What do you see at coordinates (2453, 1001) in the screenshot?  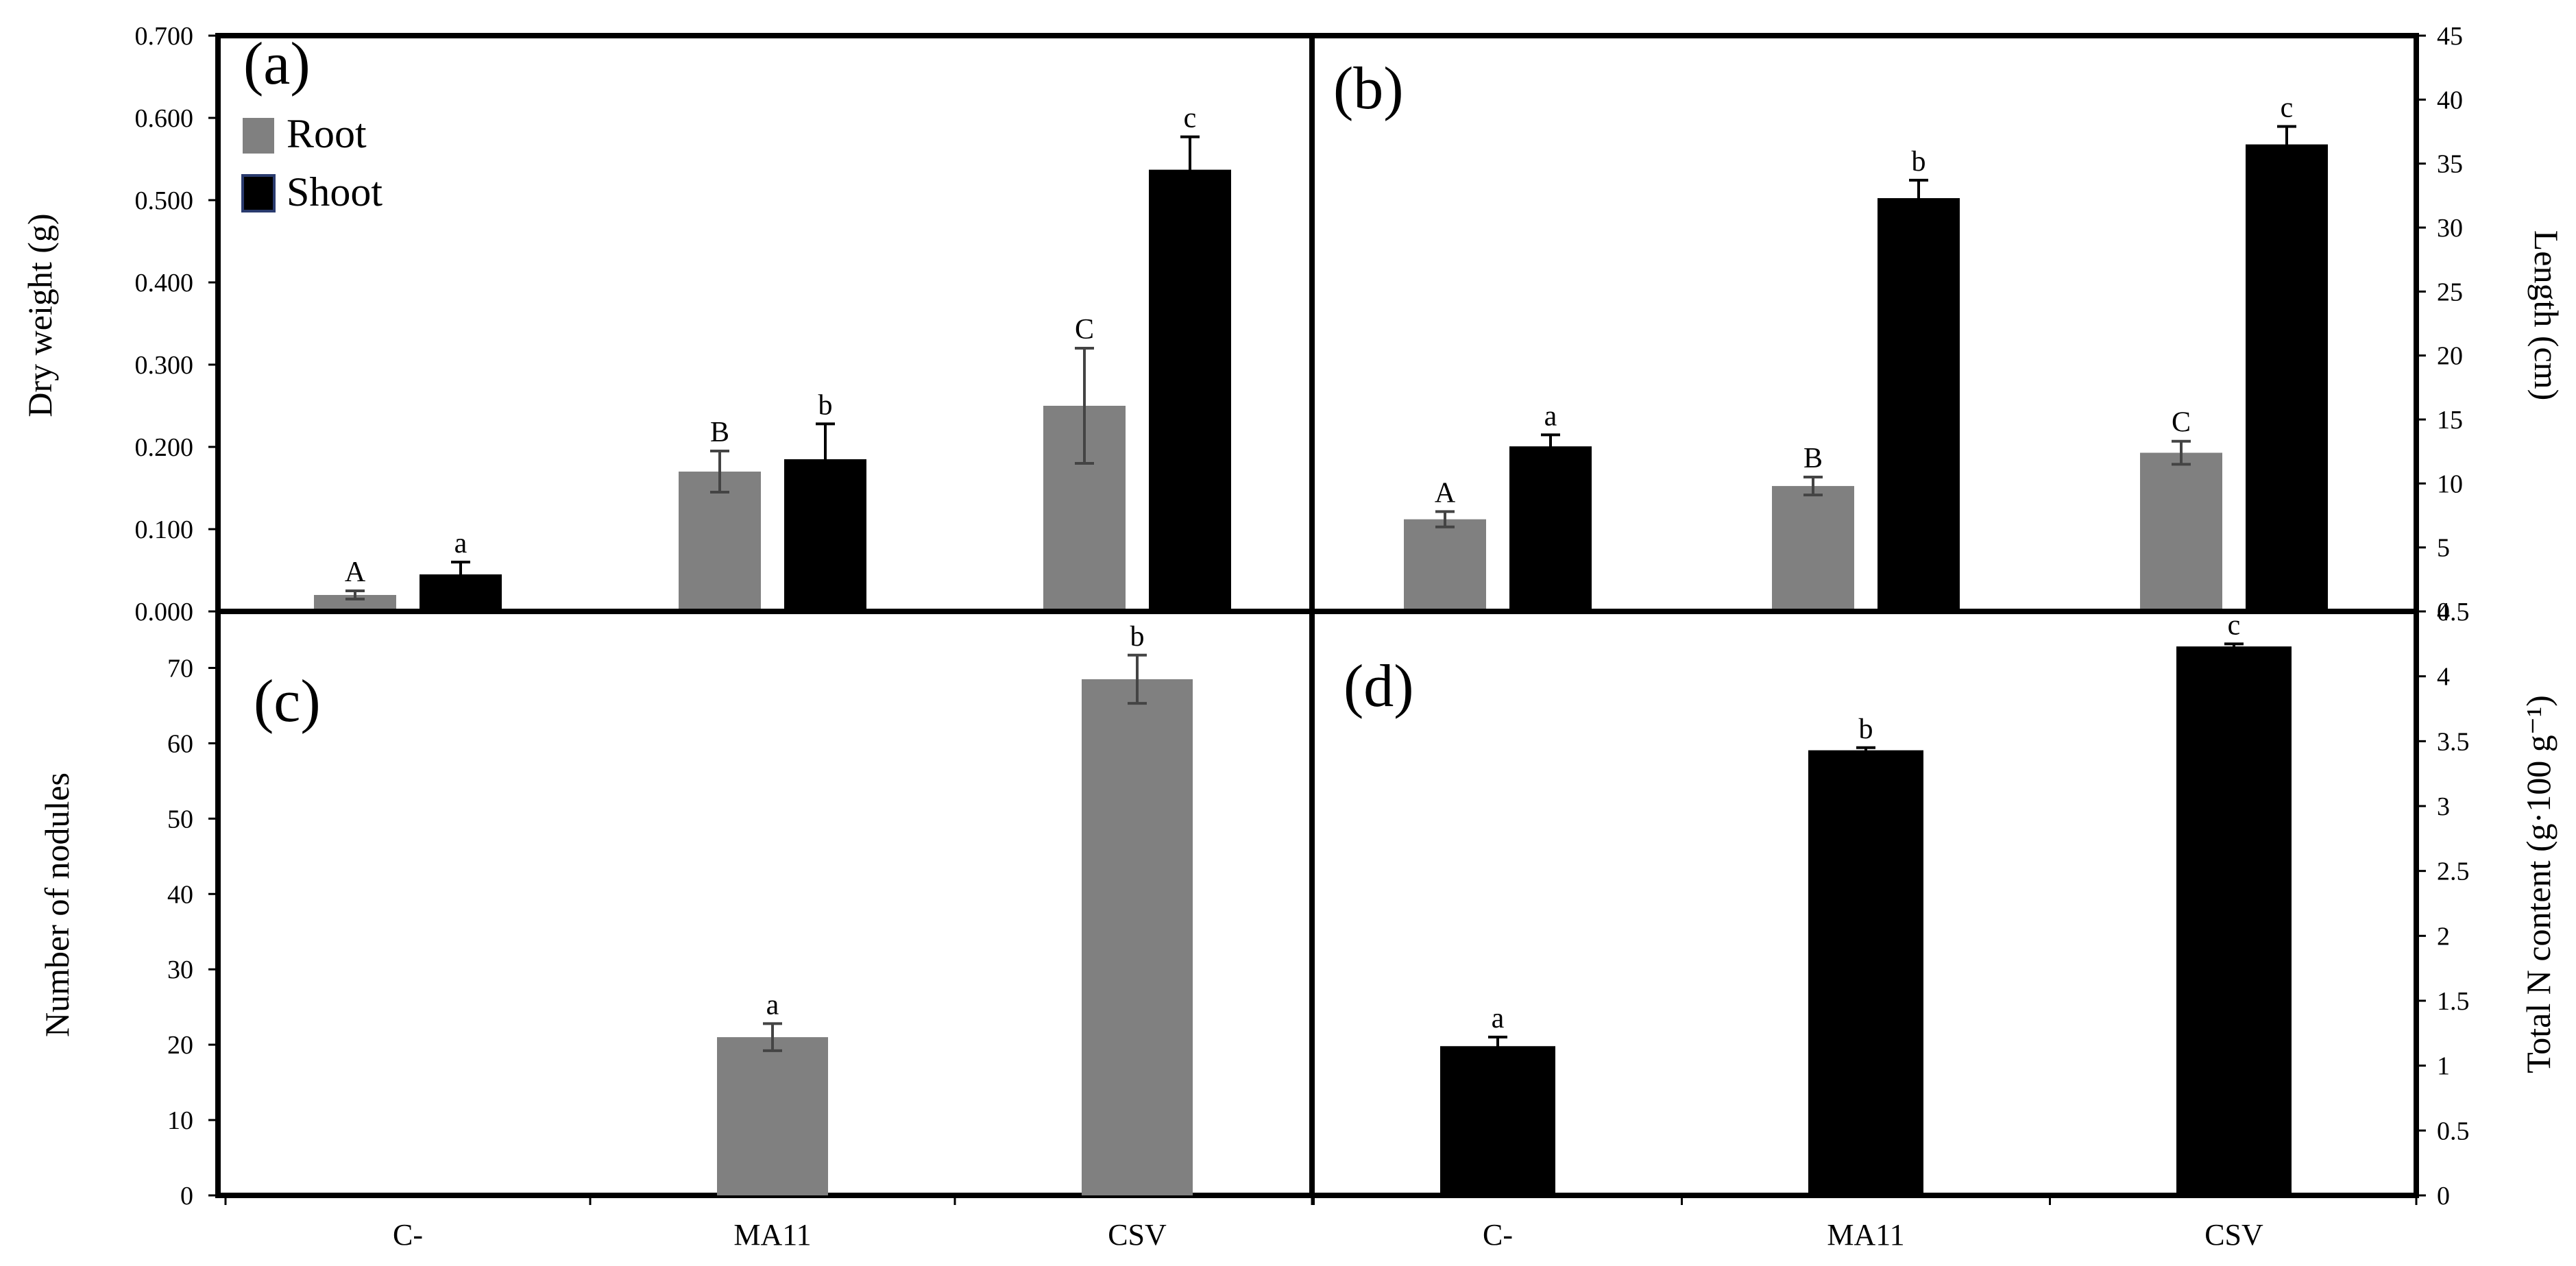 I see `y-tick-label: 1.5` at bounding box center [2453, 1001].